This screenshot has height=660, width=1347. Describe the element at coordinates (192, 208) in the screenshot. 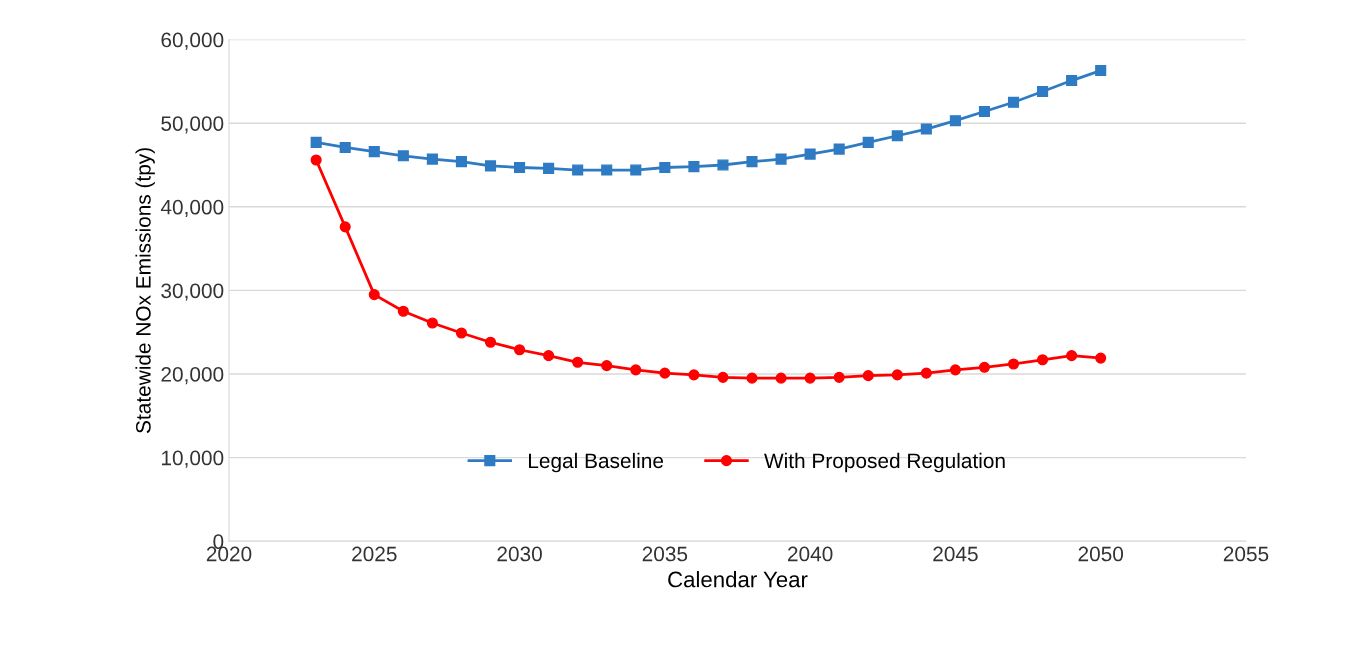

I see `y-tick-label: 40,000` at that location.